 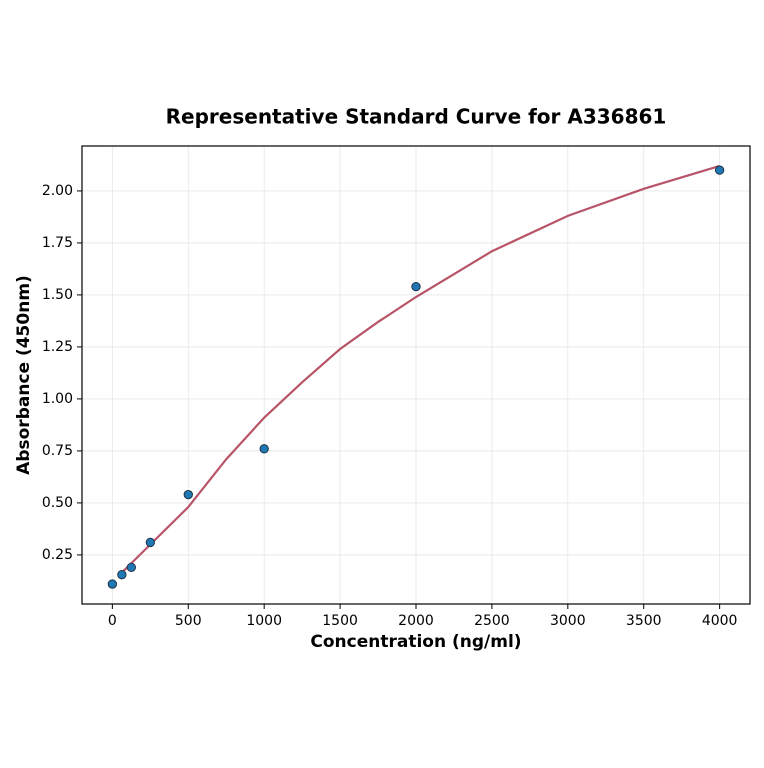 What do you see at coordinates (188, 621) in the screenshot?
I see `x-tick-label: 500` at bounding box center [188, 621].